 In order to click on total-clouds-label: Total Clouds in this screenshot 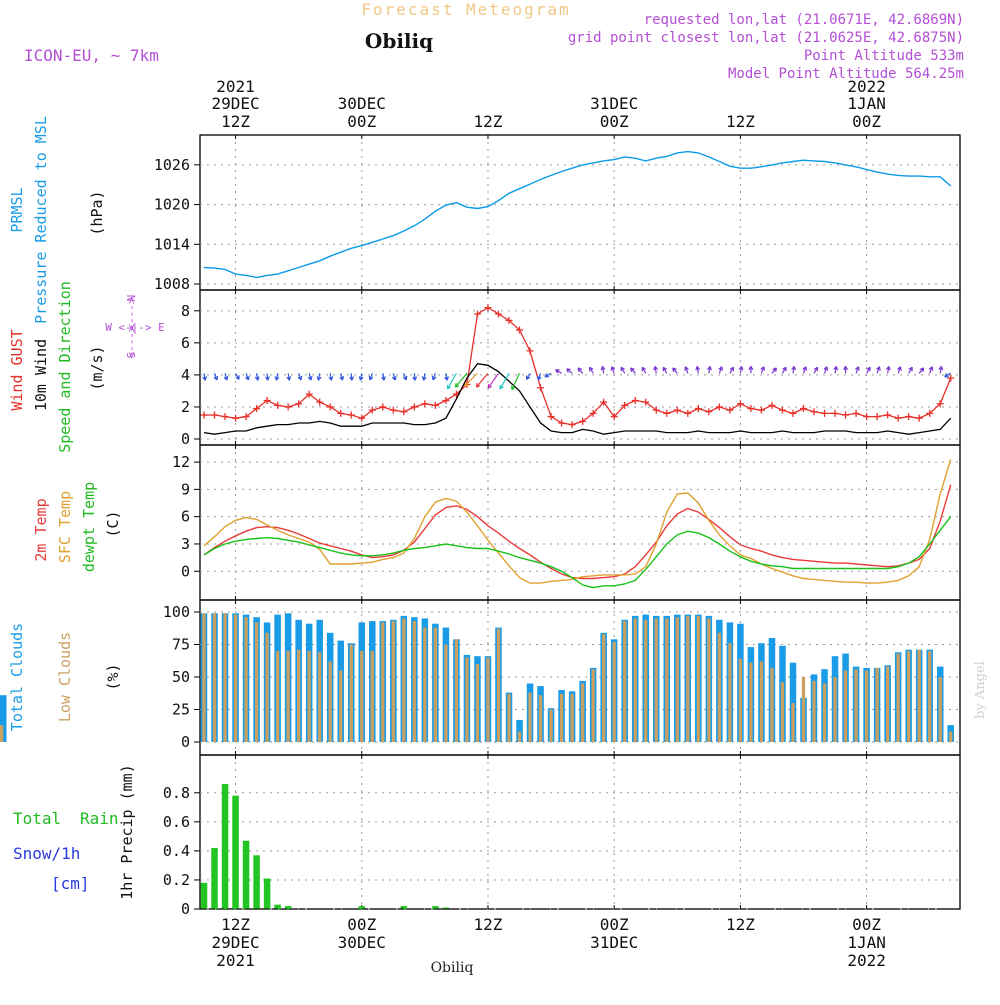, I will do `click(17, 677)`.